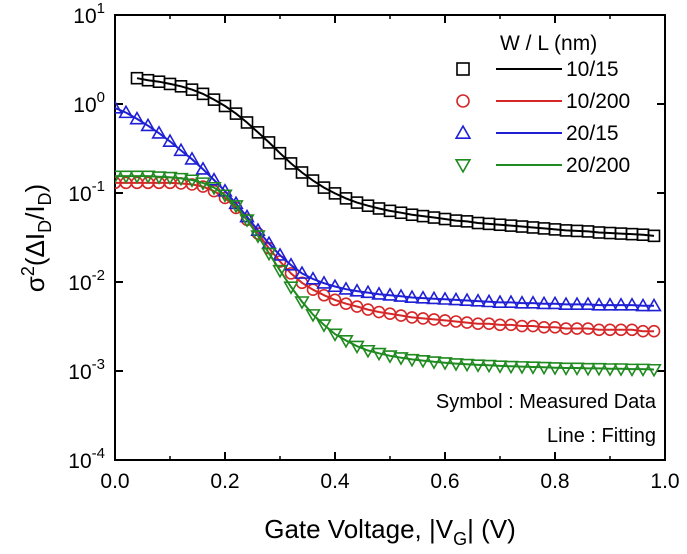 The width and height of the screenshot is (687, 554). What do you see at coordinates (359, 529) in the screenshot?
I see `x-axis-title-main: Gate Voltage, |V` at bounding box center [359, 529].